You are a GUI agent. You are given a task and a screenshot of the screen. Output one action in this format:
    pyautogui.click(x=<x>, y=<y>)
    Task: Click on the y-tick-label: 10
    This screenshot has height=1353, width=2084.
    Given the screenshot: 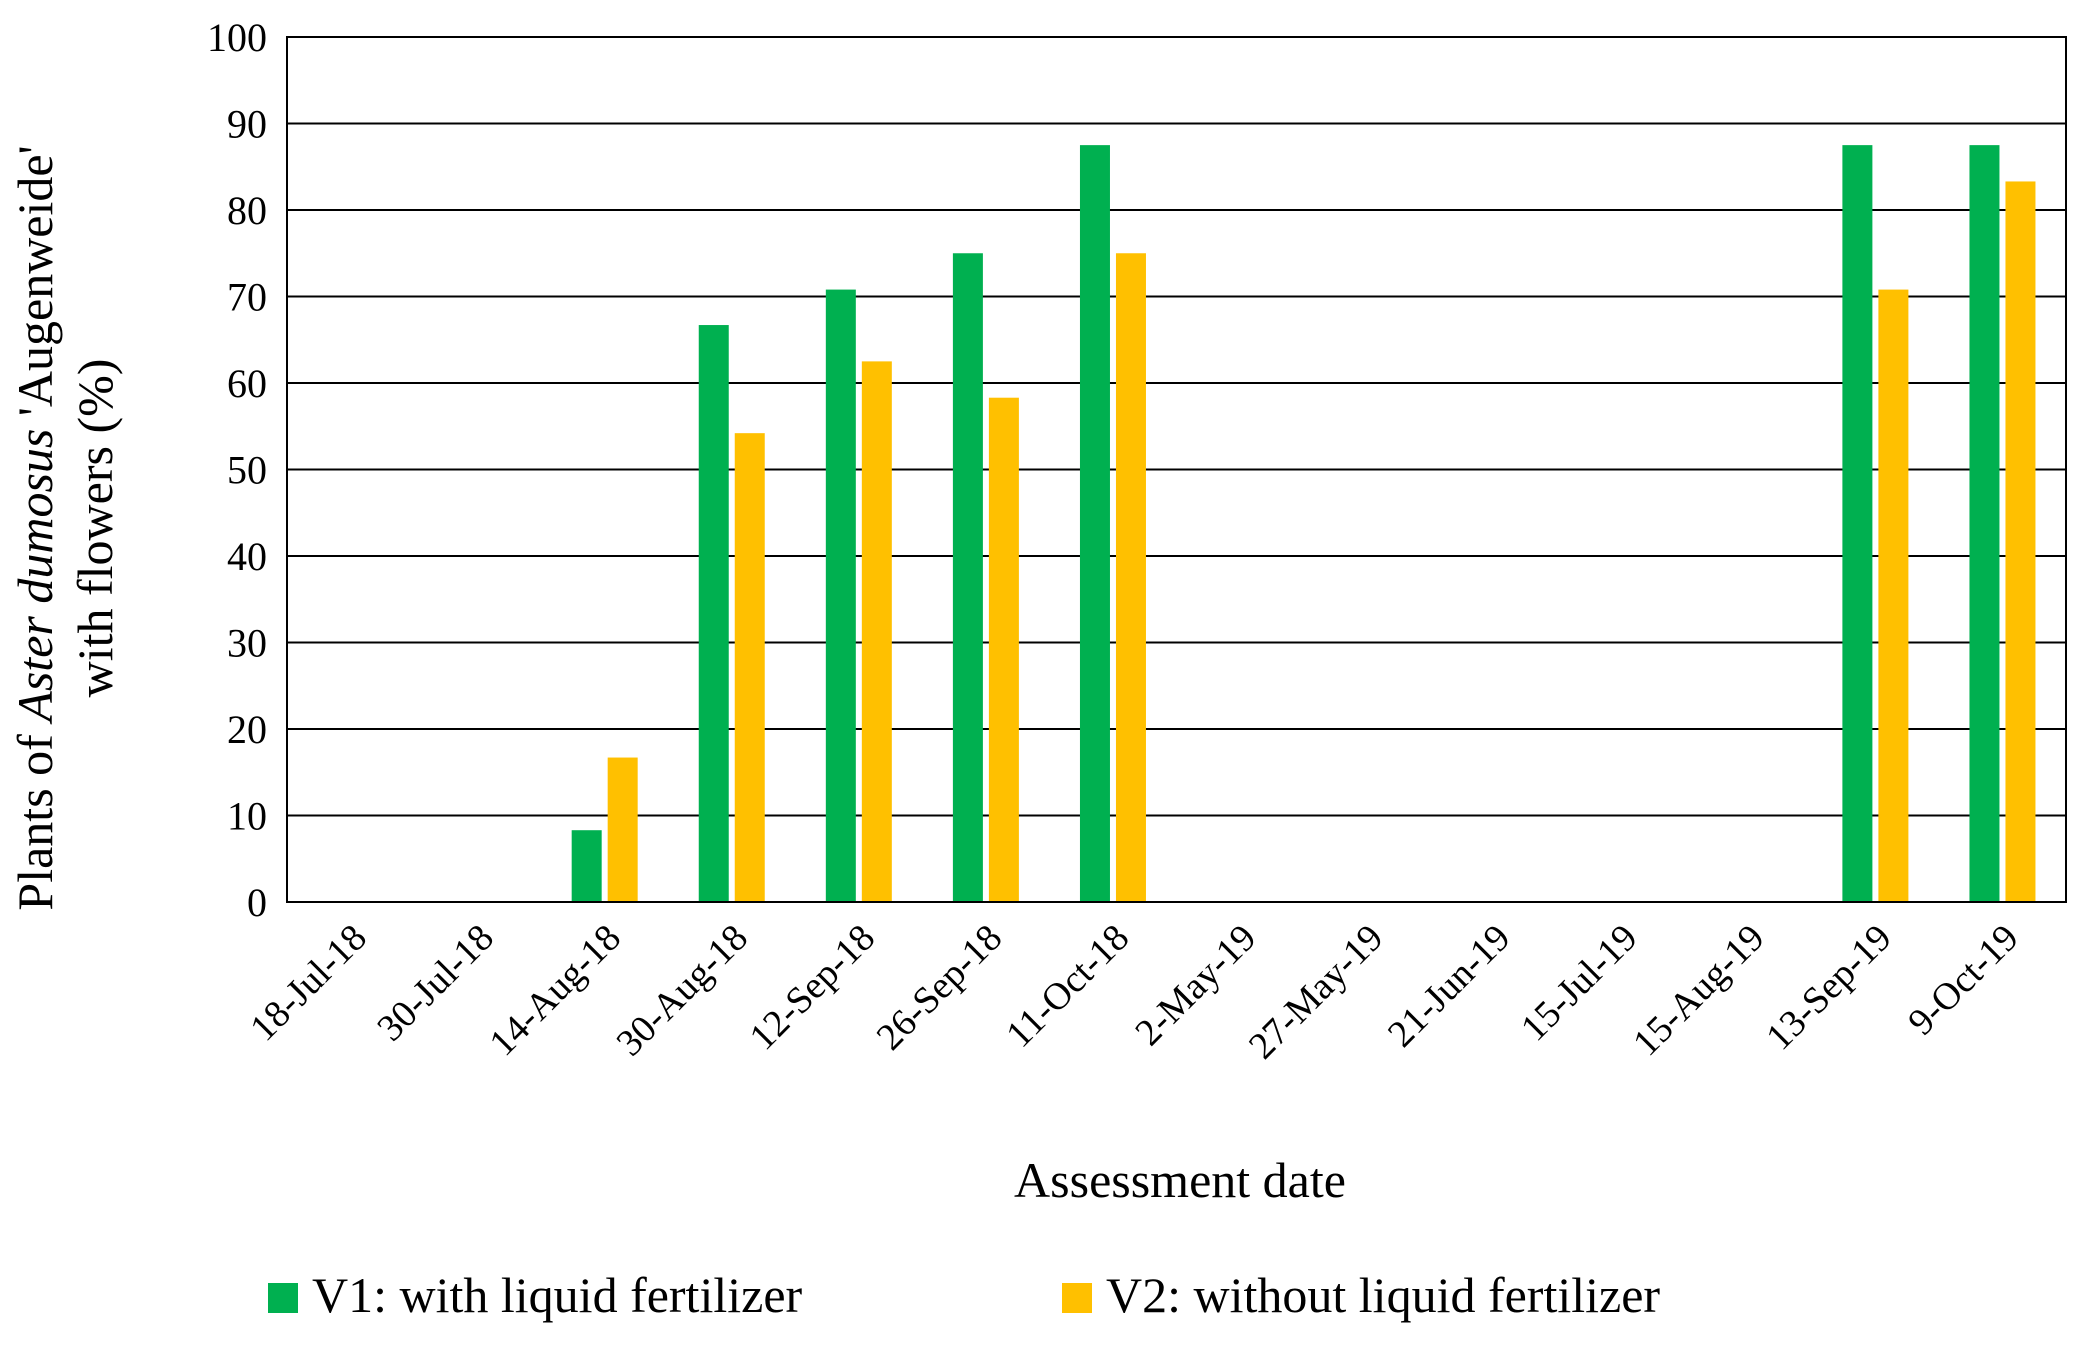 What is the action you would take?
    pyautogui.click(x=247, y=816)
    